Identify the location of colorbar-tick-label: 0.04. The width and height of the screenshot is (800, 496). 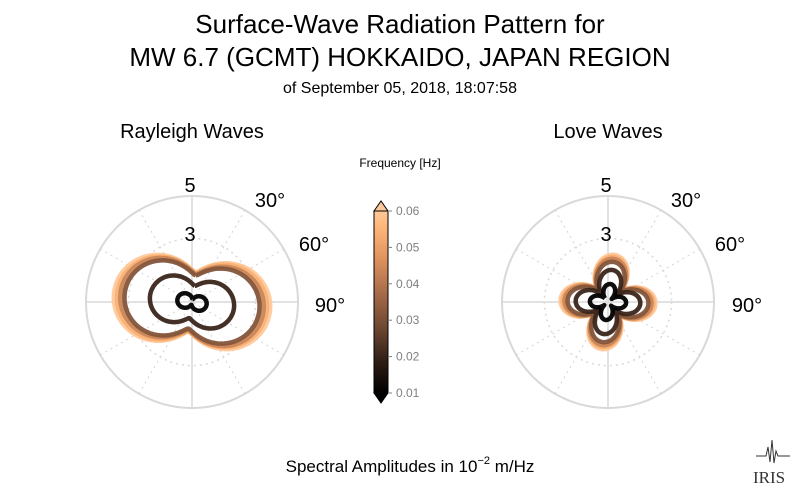
(408, 284).